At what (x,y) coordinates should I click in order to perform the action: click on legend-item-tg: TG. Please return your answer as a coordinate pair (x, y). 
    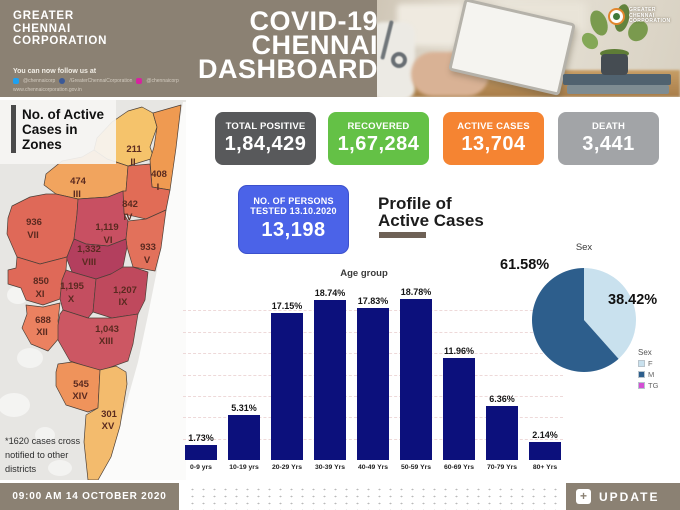
    Looking at the image, I should click on (648, 385).